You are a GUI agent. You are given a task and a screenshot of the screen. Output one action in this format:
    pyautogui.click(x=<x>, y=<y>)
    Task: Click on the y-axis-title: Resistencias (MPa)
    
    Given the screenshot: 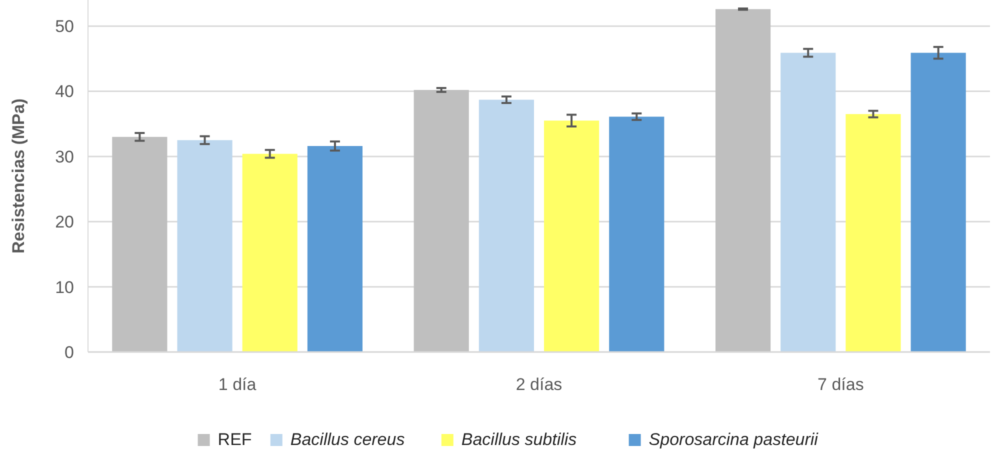 What is the action you would take?
    pyautogui.click(x=18, y=176)
    